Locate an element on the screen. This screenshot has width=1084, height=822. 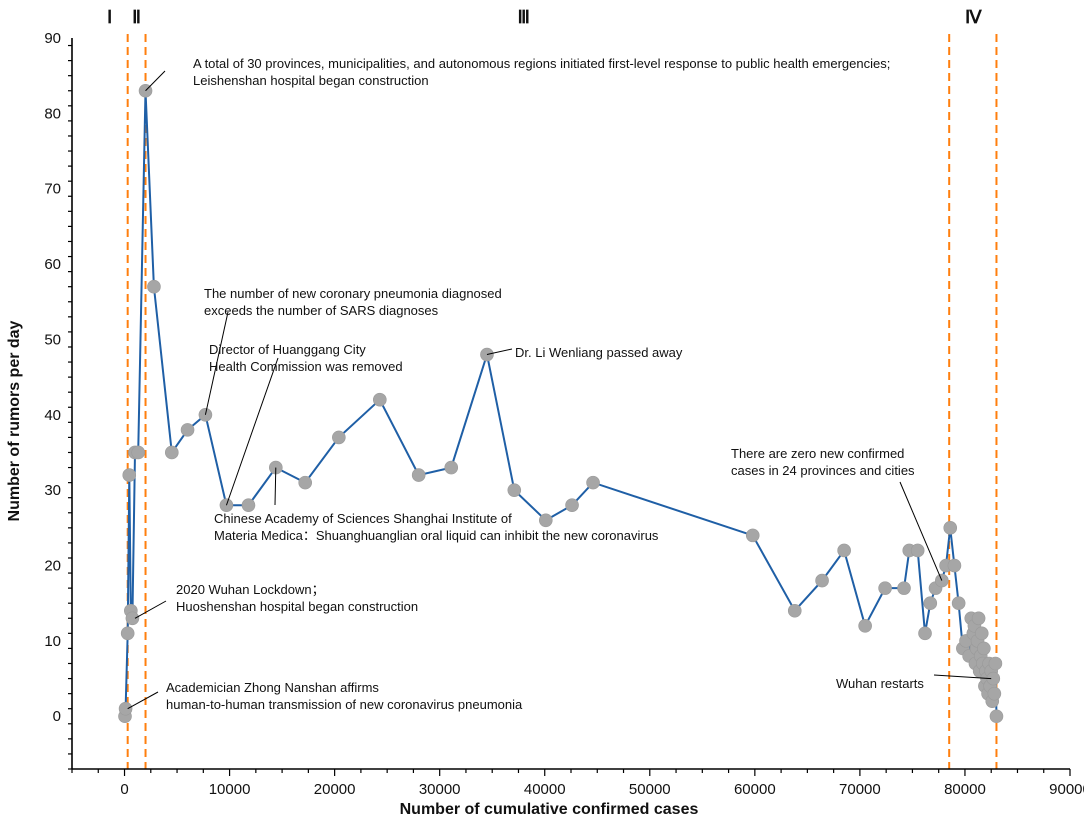
annotation-text: Wuhan restarts is located at coordinates (880, 683).